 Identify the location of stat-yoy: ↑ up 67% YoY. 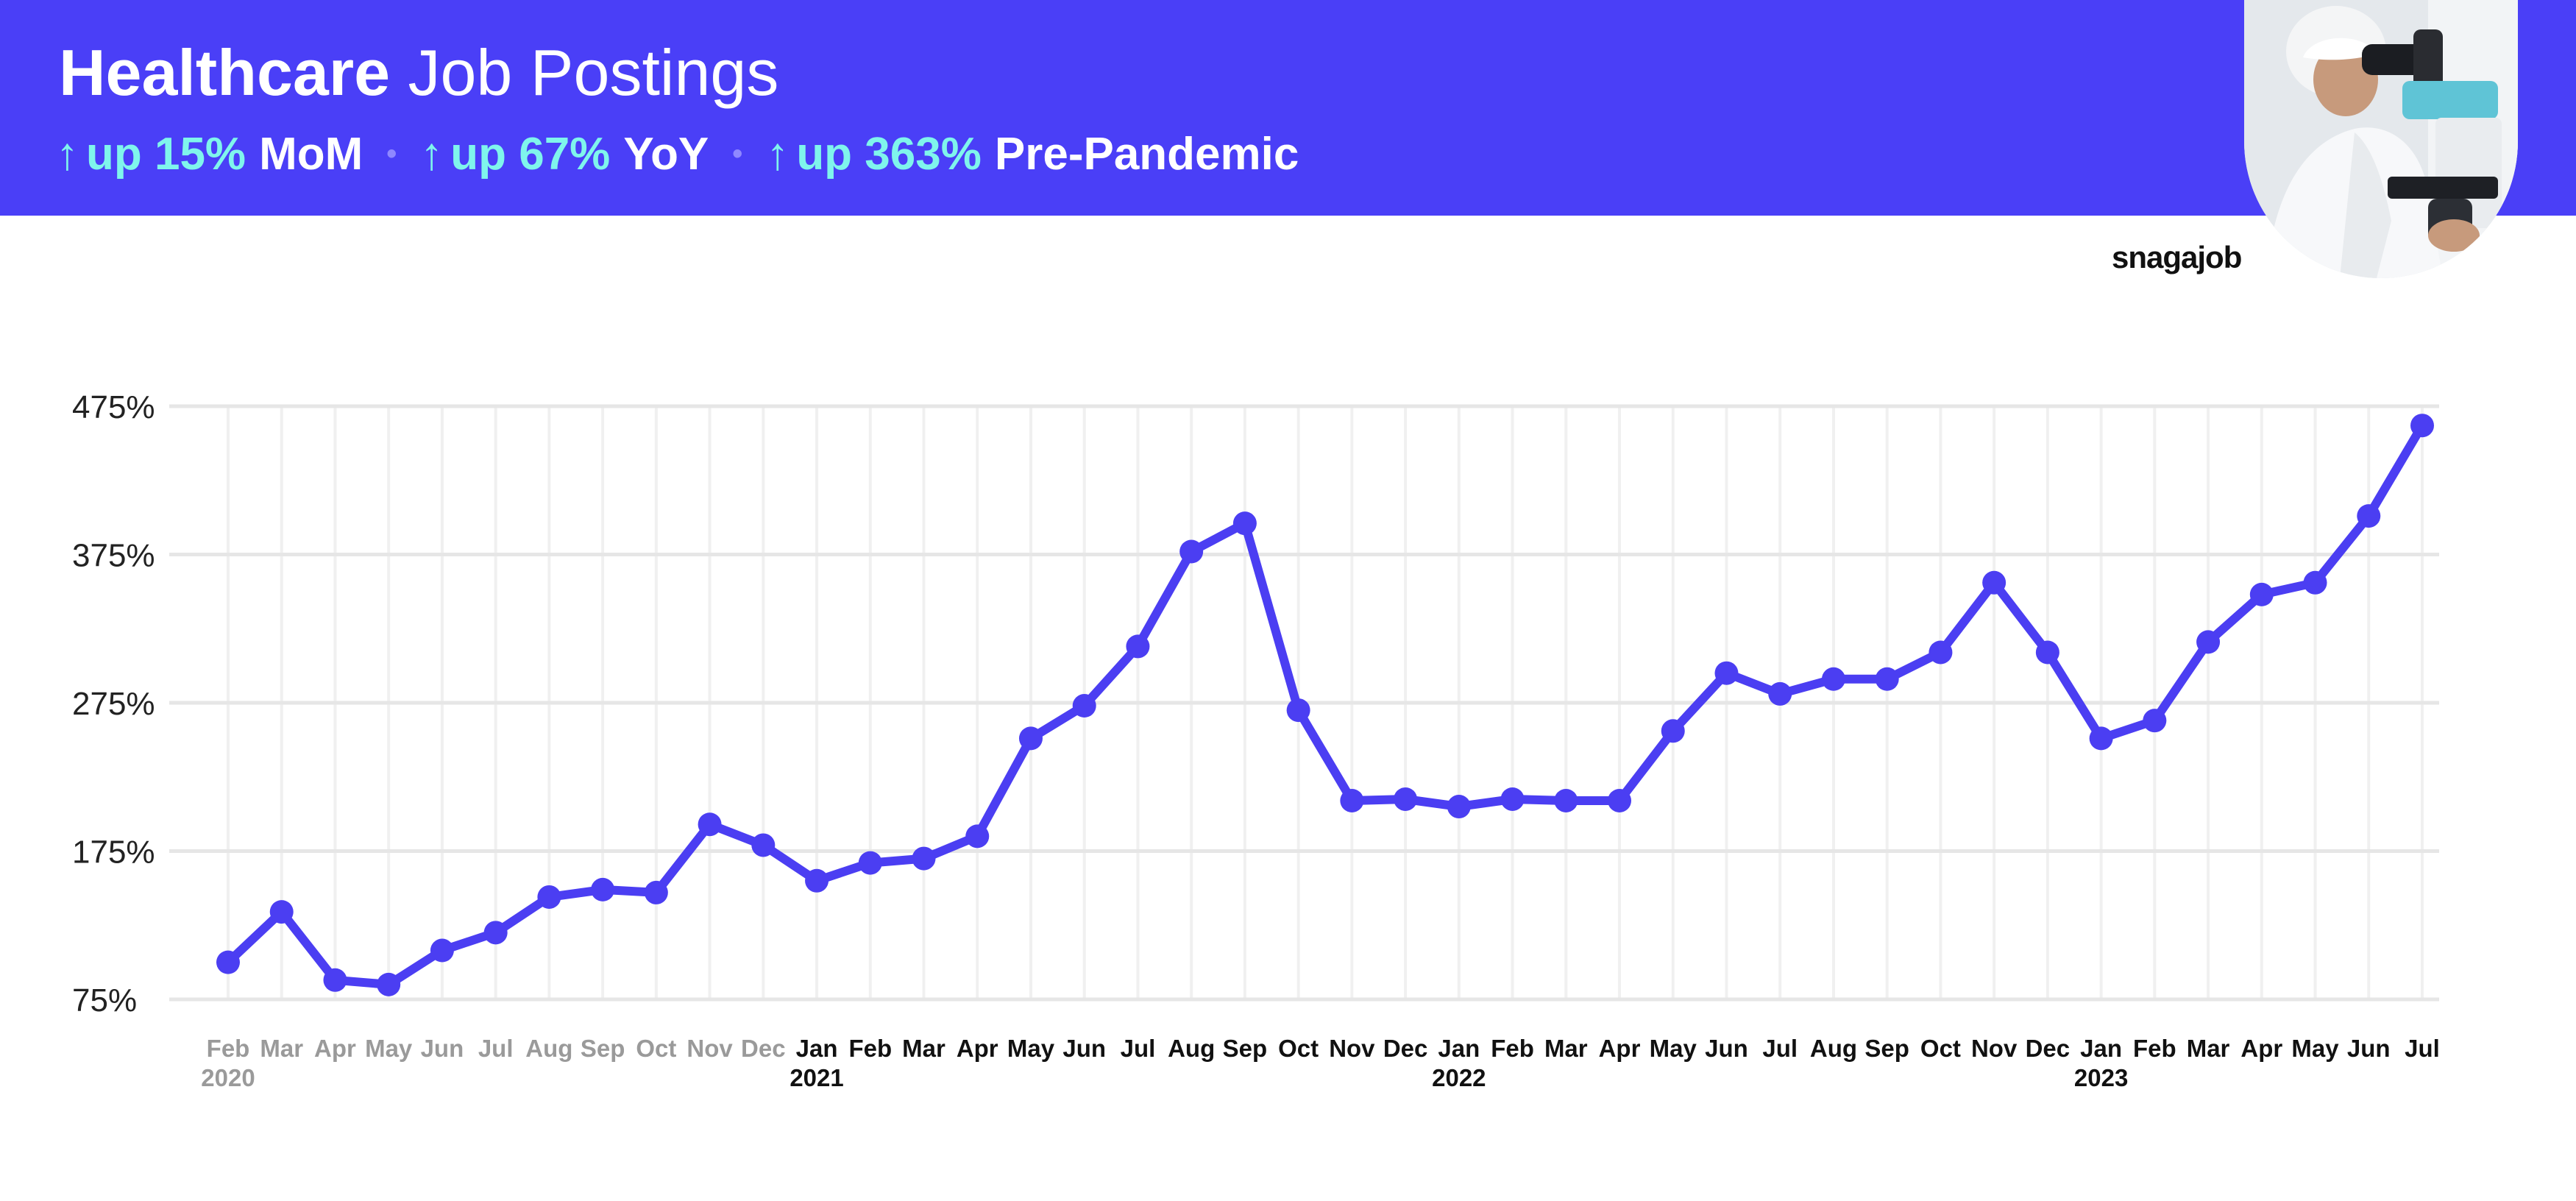
(564, 154).